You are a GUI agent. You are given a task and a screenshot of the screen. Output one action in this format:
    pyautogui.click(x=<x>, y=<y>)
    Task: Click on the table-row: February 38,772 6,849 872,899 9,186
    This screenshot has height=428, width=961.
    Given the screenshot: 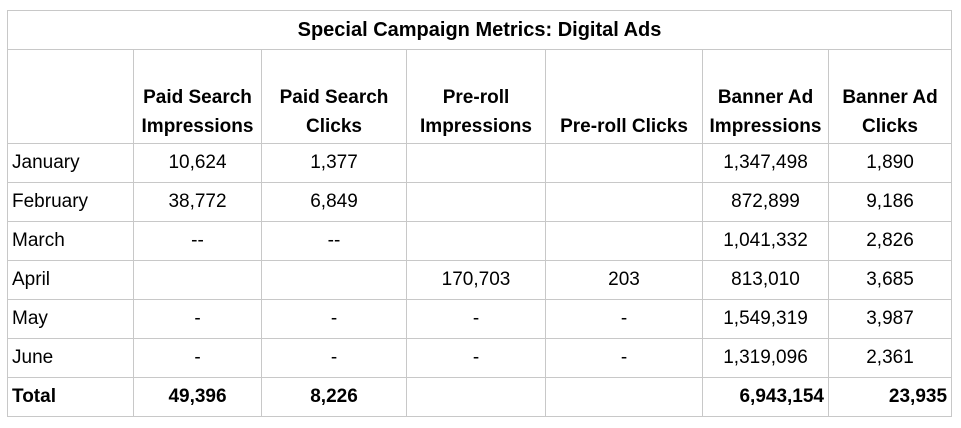 What is the action you would take?
    pyautogui.click(x=480, y=202)
    